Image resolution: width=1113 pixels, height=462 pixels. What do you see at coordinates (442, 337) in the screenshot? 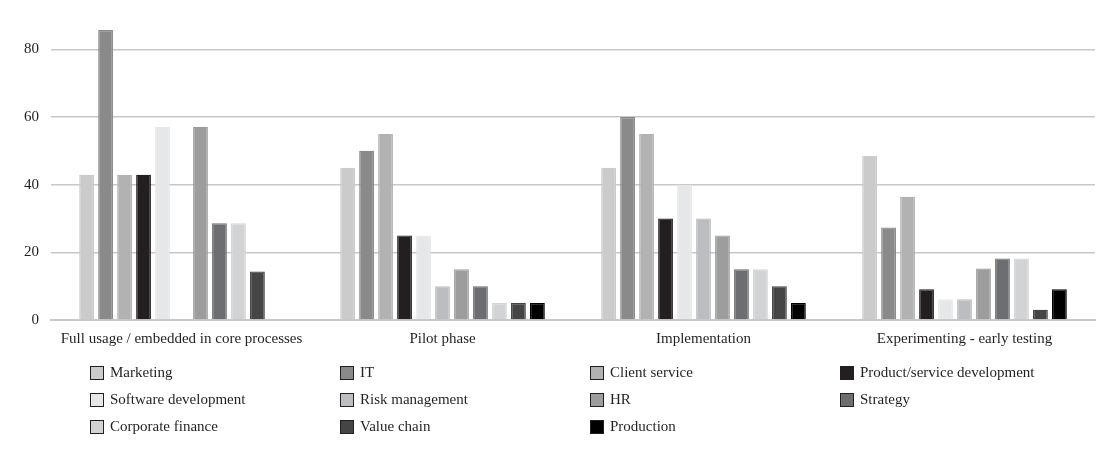
I see `x-tick-label: Pilot phase` at bounding box center [442, 337].